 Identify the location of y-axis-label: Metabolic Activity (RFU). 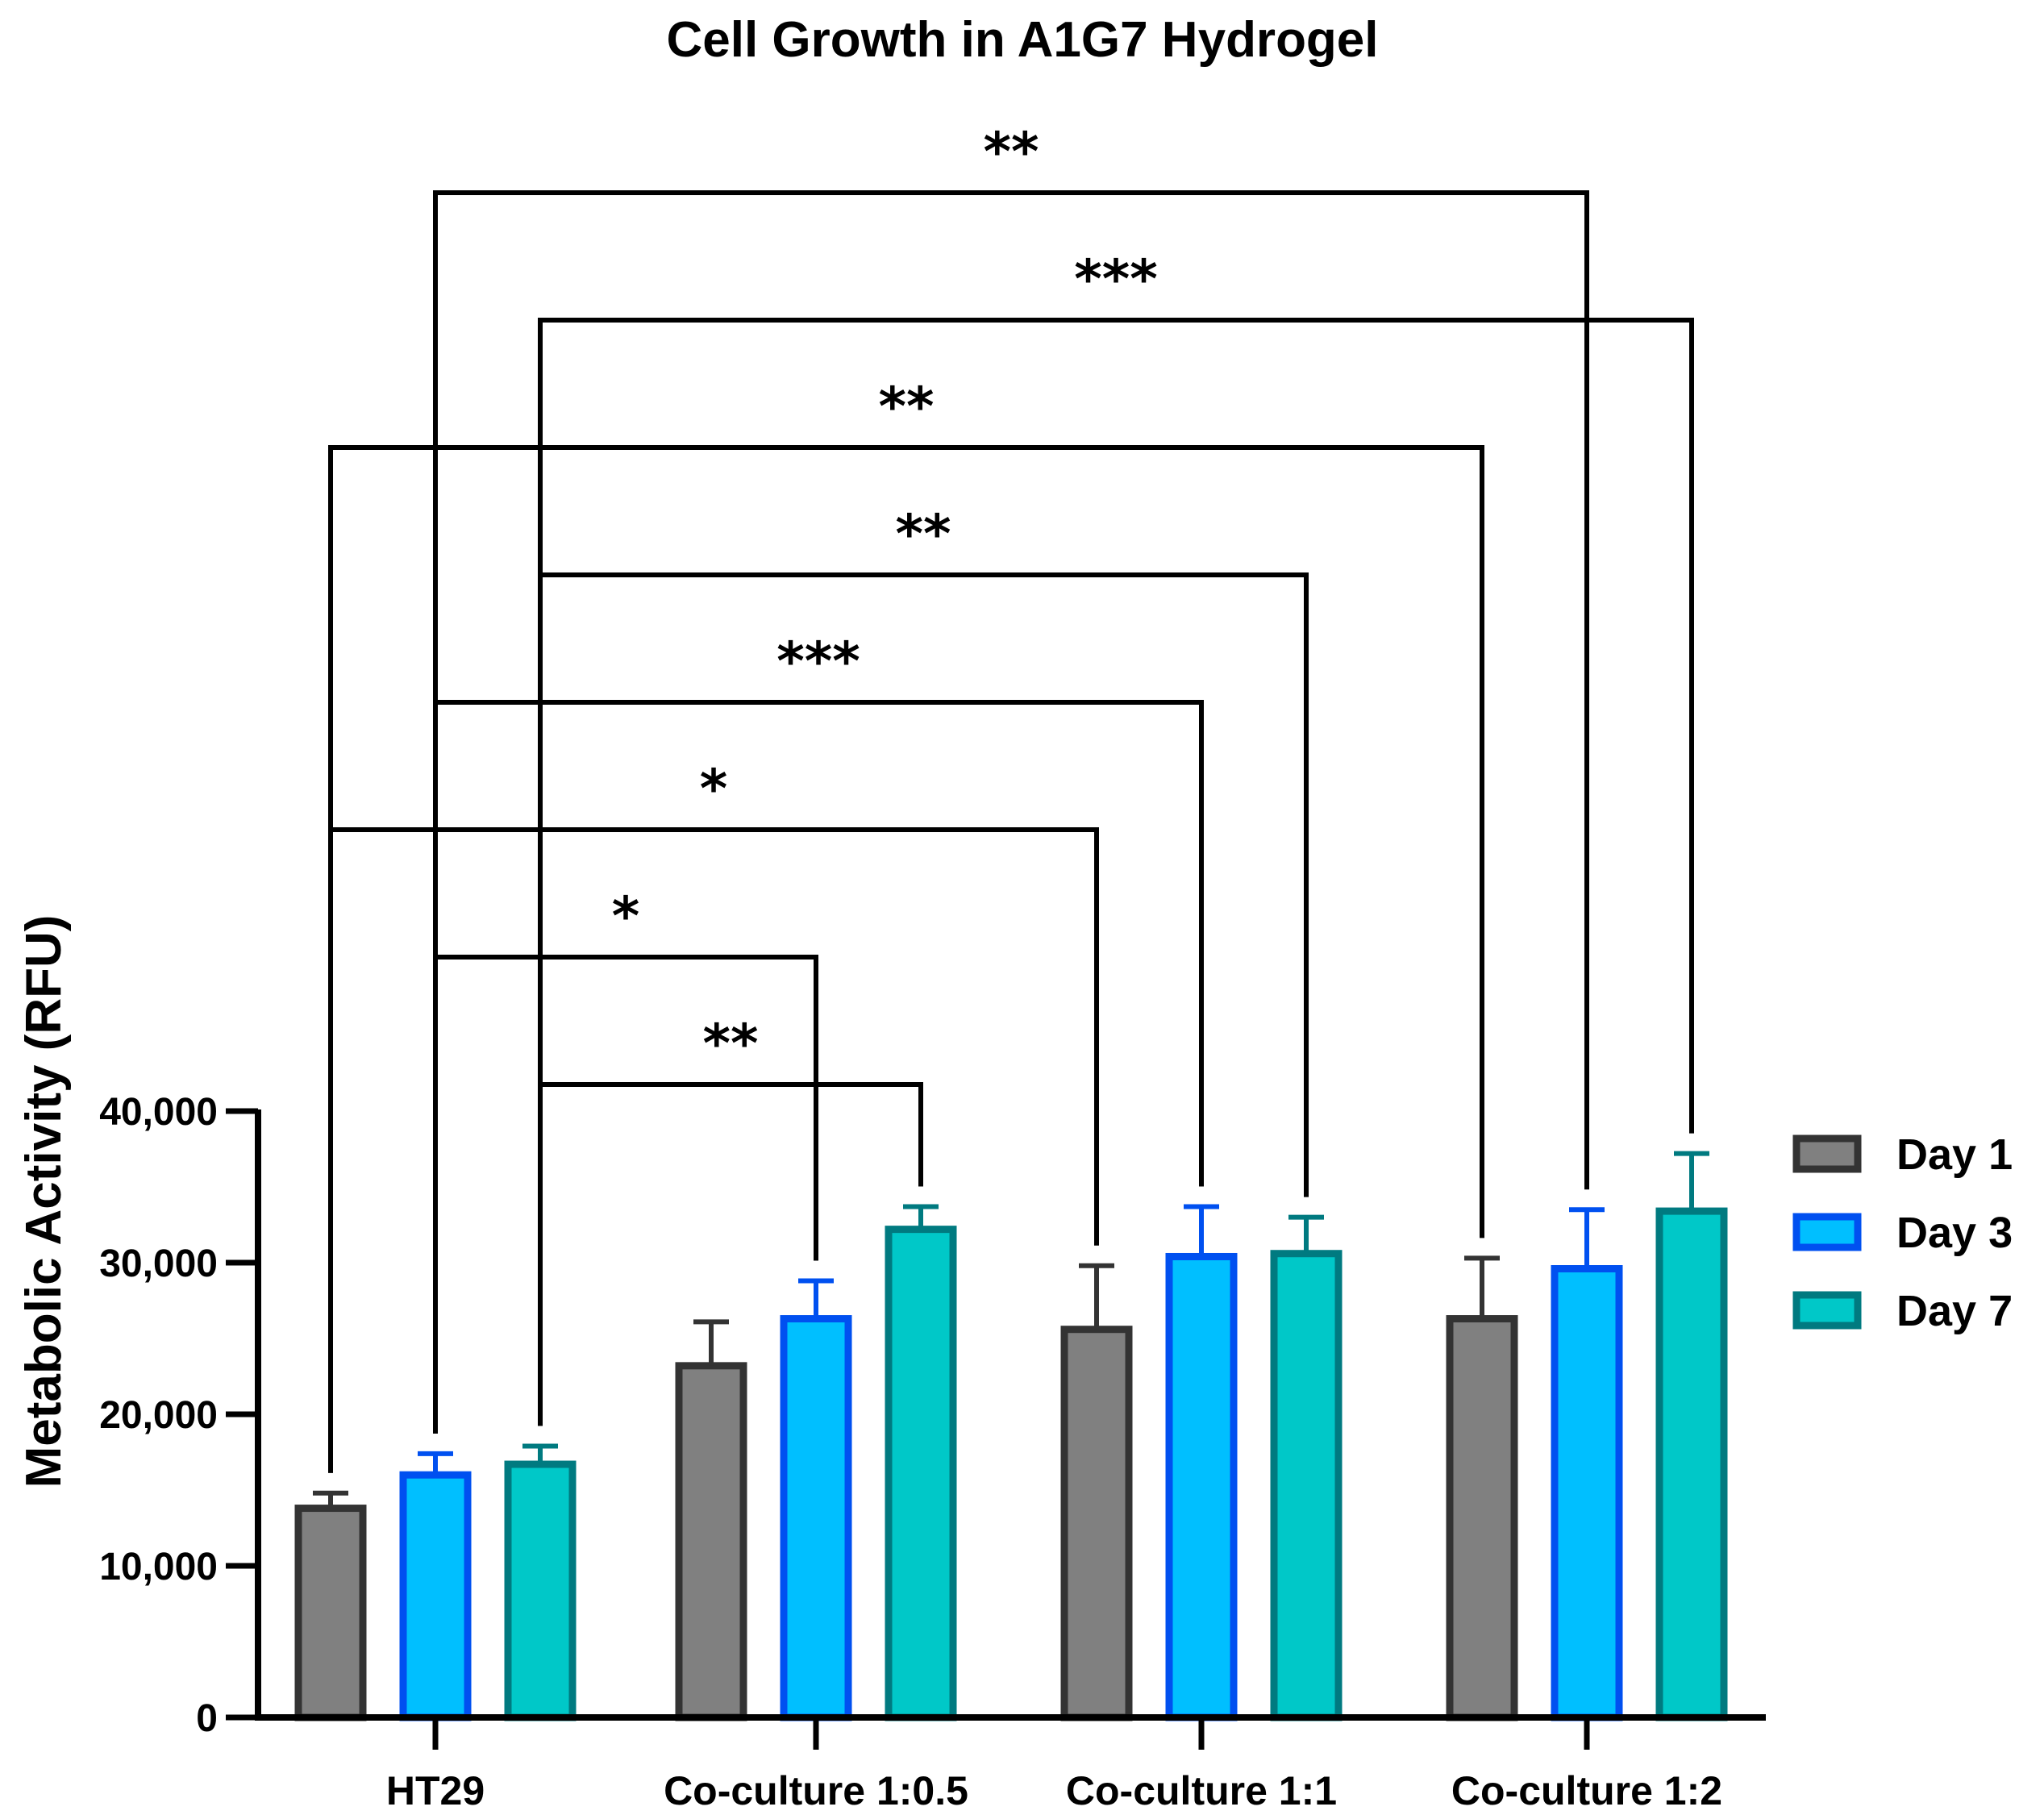
(44, 1201).